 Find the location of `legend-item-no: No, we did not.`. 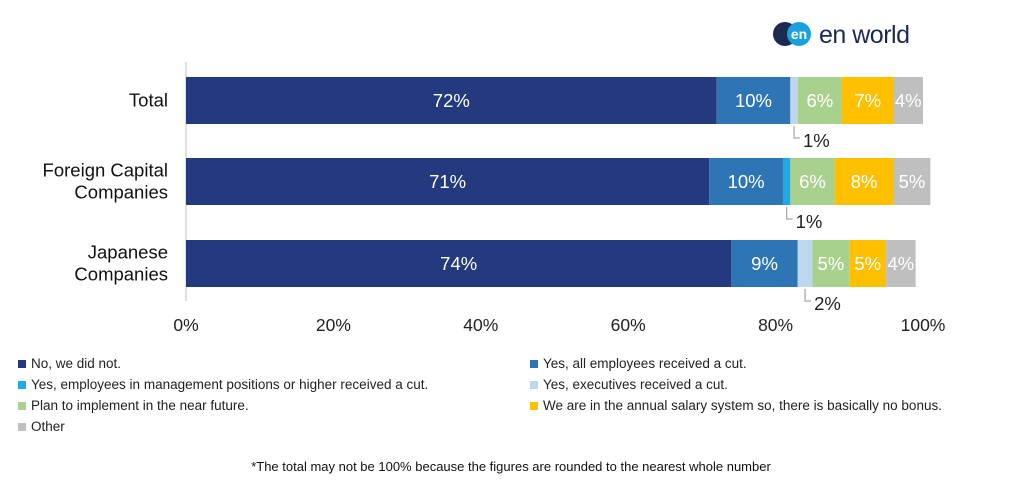

legend-item-no: No, we did not. is located at coordinates (69, 363).